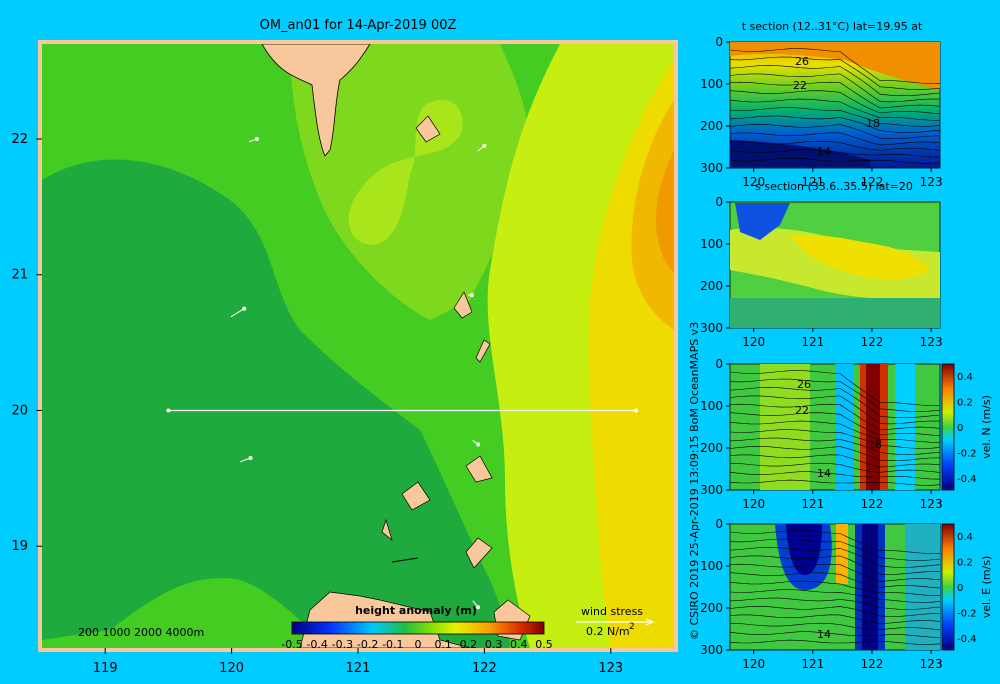 This screenshot has height=684, width=1000. What do you see at coordinates (948, 587) in the screenshot?
I see `ve-colorbar` at bounding box center [948, 587].